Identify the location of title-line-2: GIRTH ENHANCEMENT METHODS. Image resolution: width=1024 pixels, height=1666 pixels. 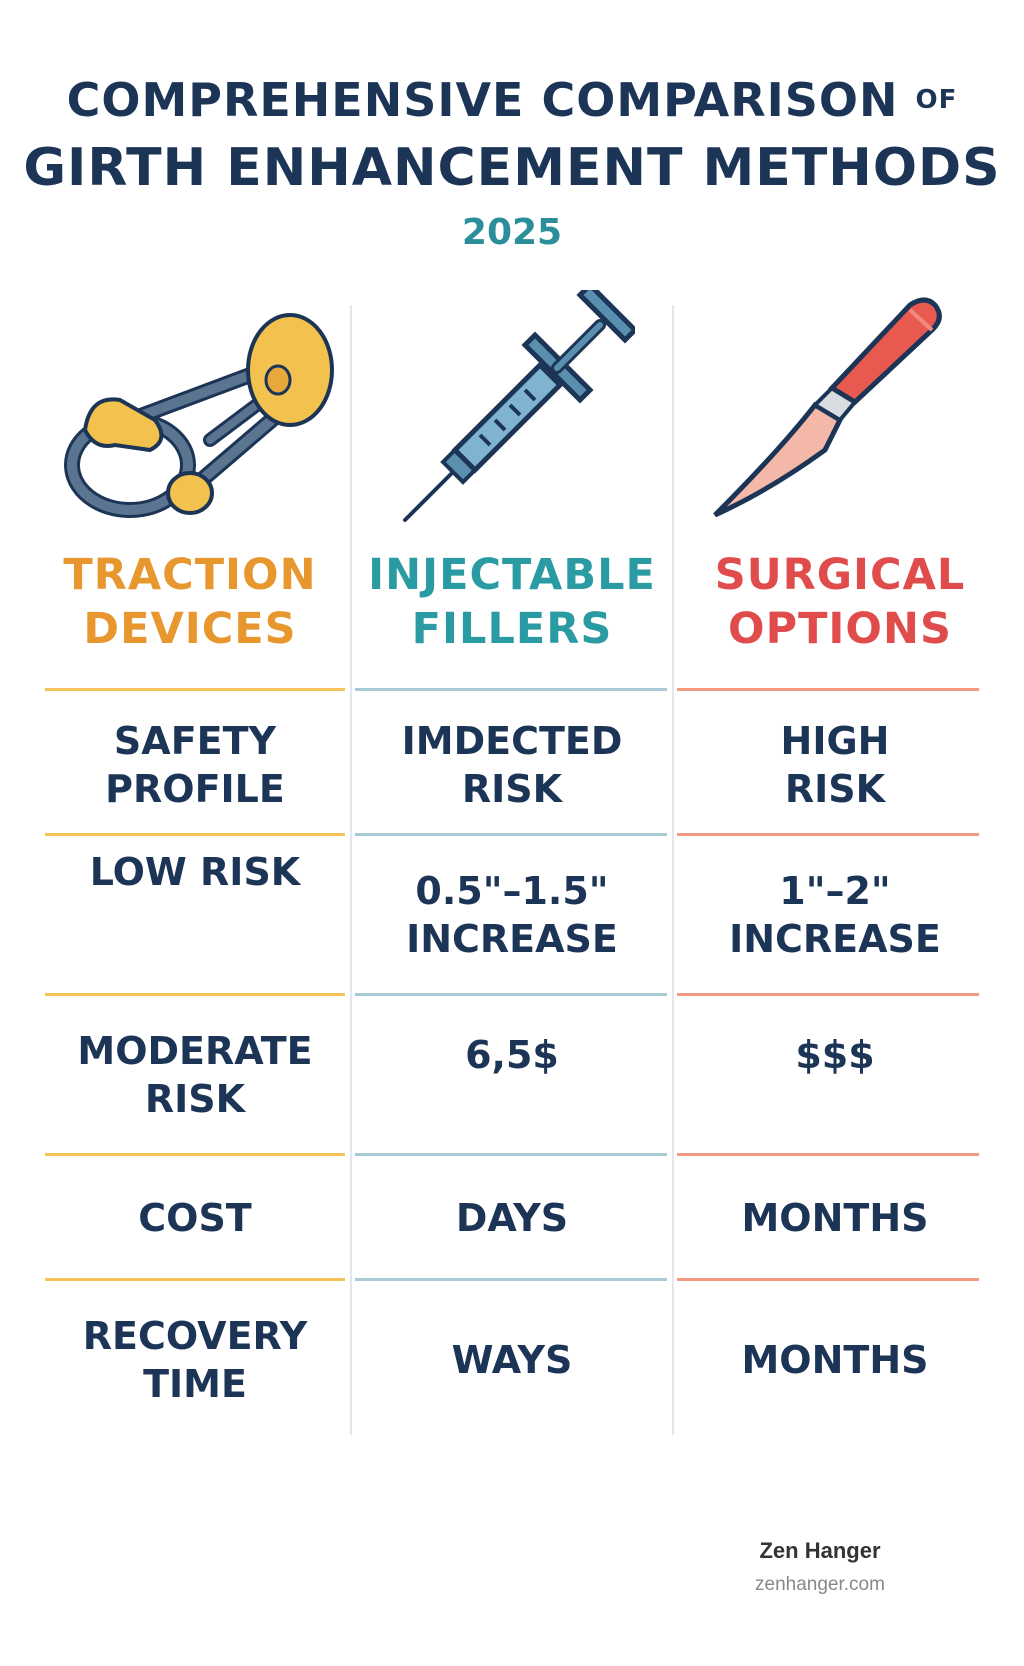
(512, 168).